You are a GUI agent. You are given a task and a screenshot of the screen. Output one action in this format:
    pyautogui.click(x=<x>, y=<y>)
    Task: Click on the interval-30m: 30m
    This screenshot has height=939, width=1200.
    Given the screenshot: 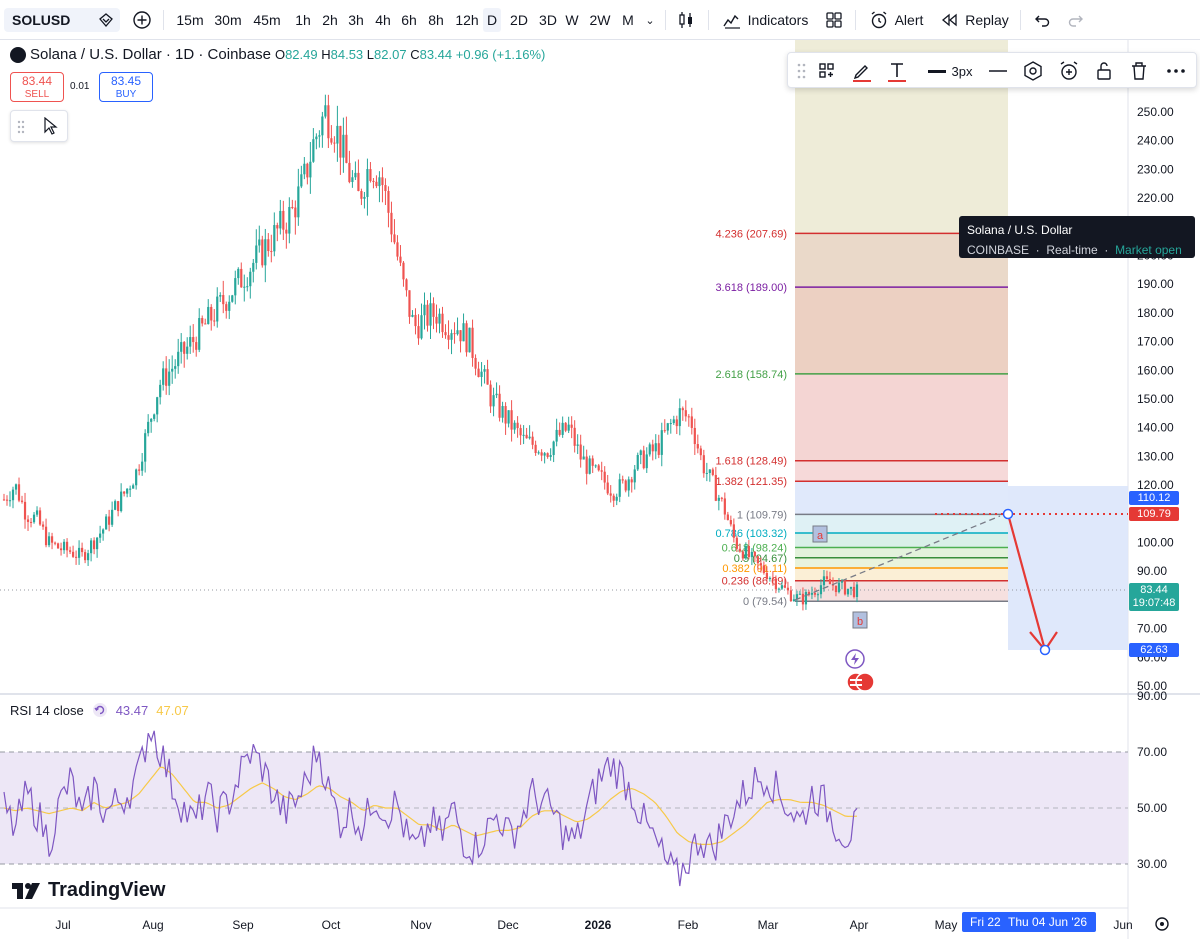 What is the action you would take?
    pyautogui.click(x=228, y=20)
    